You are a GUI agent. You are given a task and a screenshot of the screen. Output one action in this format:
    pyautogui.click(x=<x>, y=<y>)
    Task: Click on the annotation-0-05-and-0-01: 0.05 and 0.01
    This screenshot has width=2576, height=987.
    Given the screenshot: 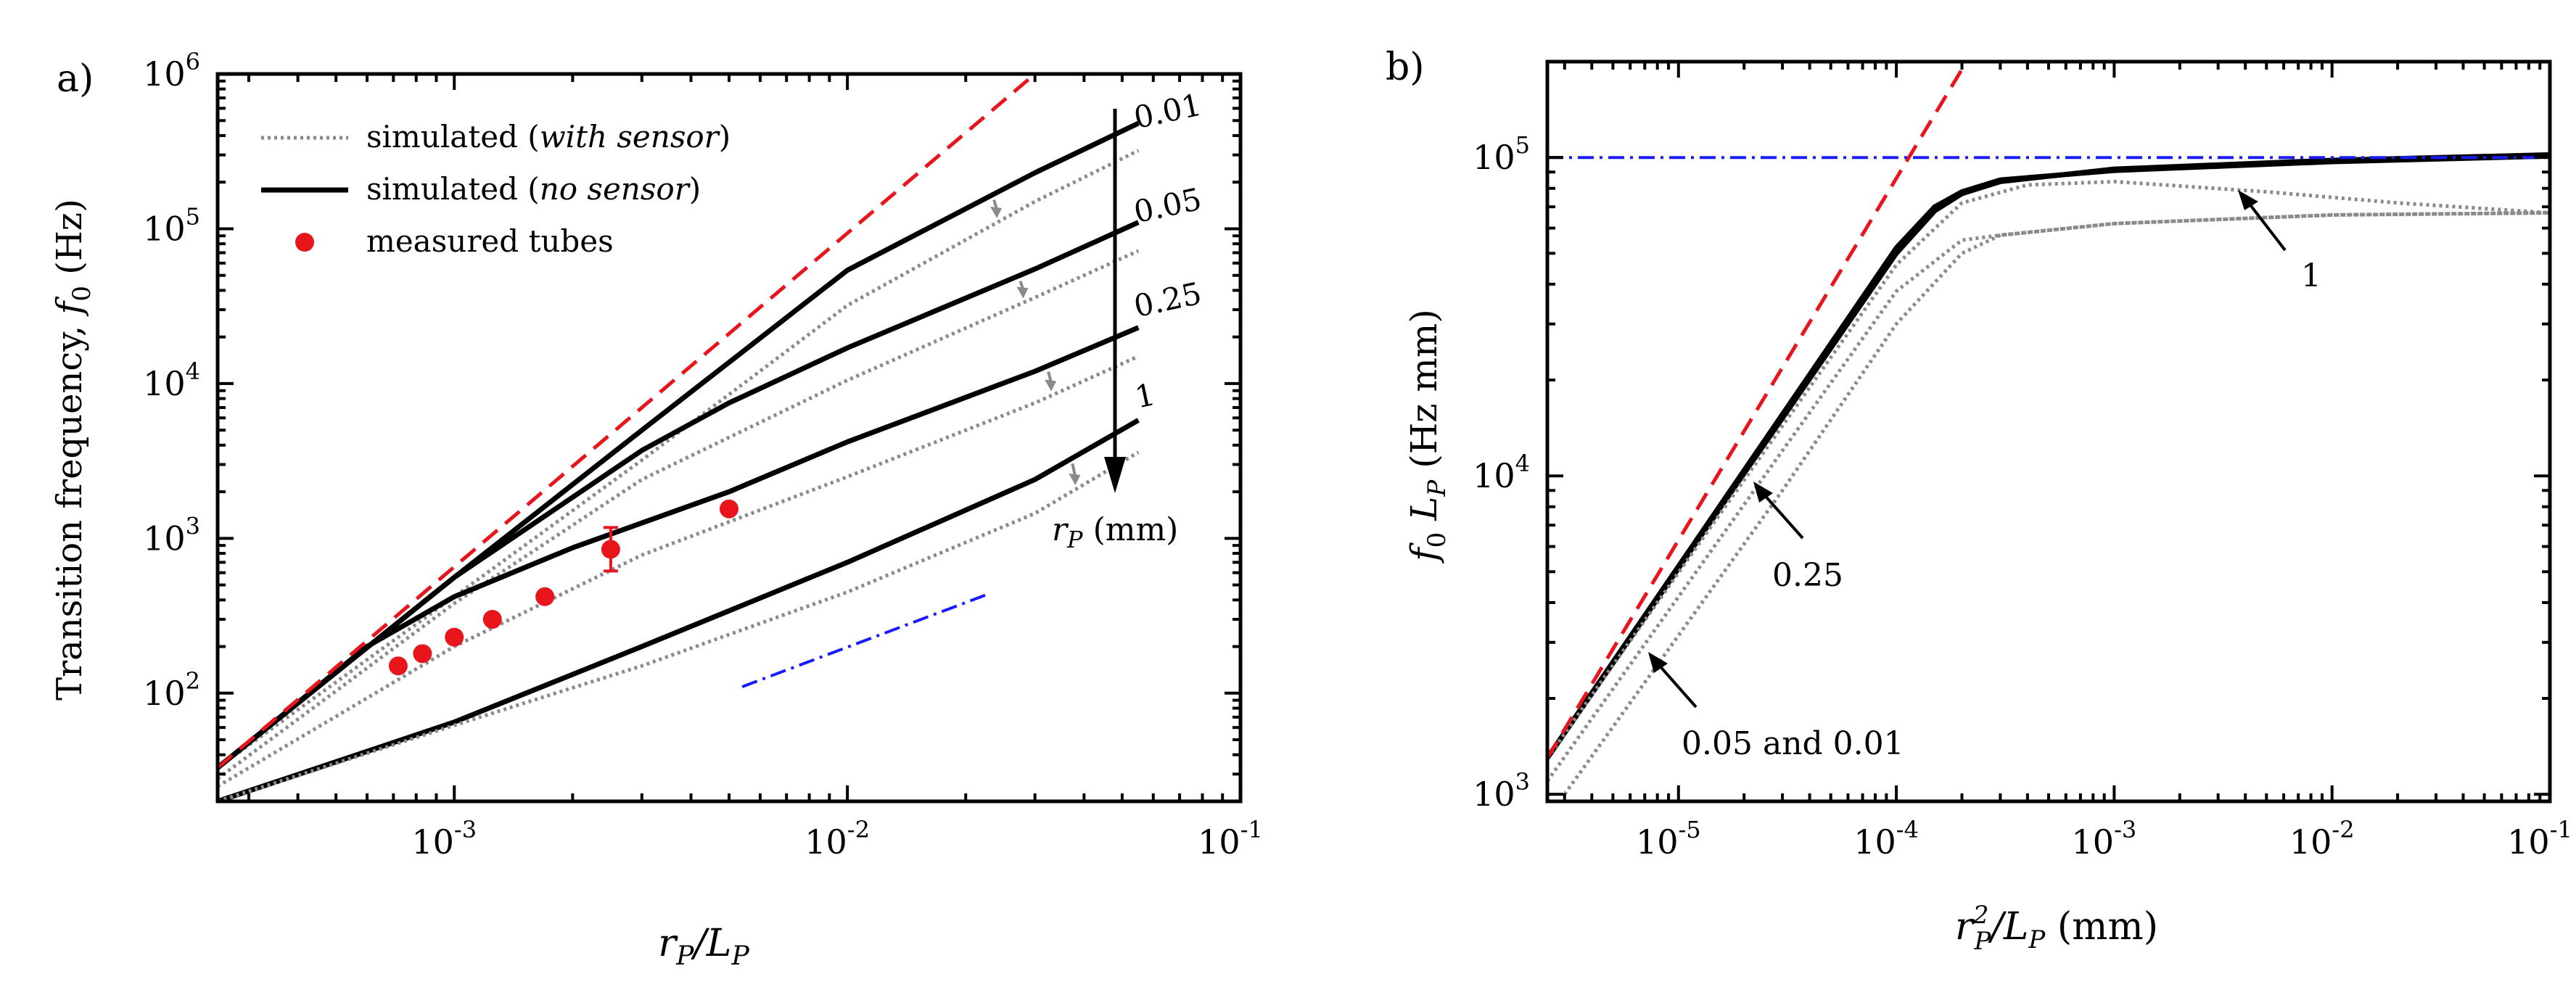 What is the action you would take?
    pyautogui.click(x=1776, y=707)
    